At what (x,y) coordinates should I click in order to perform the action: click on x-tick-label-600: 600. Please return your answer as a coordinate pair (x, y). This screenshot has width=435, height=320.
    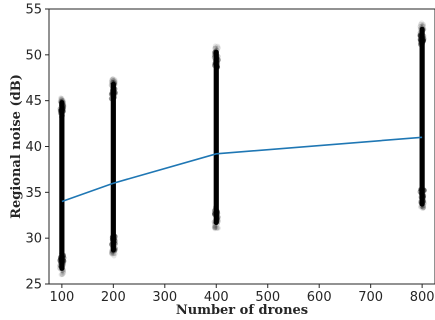
    Looking at the image, I should click on (319, 297).